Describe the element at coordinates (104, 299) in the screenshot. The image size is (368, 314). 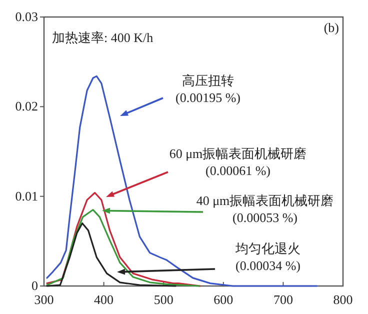
I see `x-tick-label: 400` at that location.